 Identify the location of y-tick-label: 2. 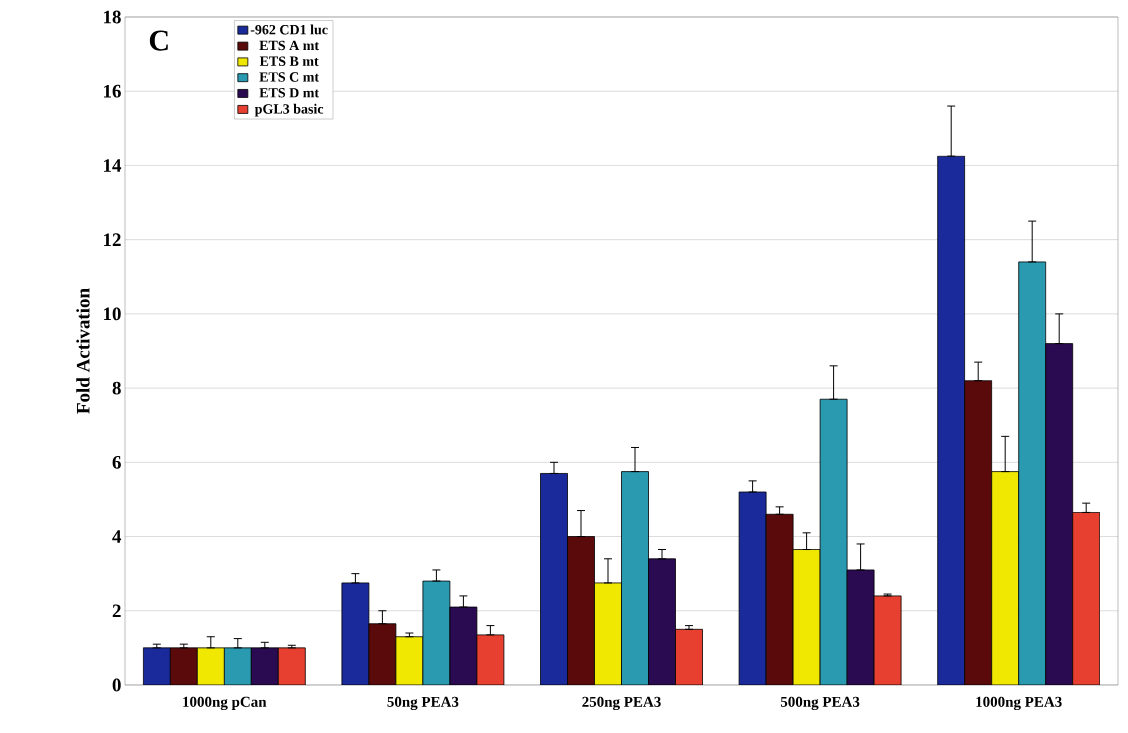
(116, 611).